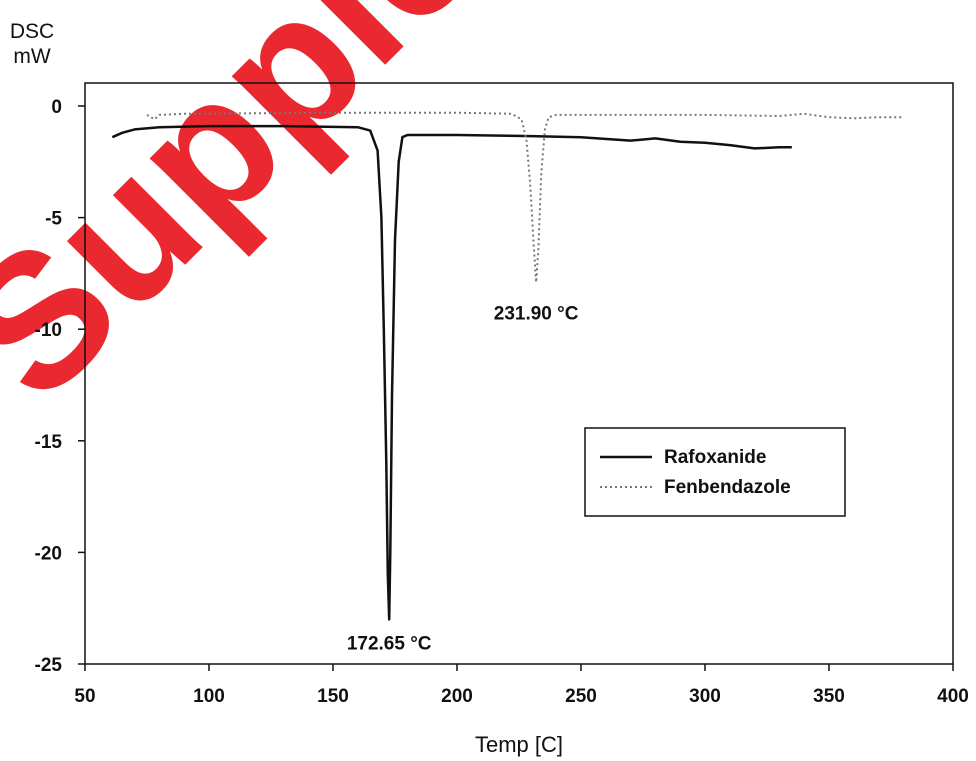 The width and height of the screenshot is (976, 761). Describe the element at coordinates (521, 685) in the screenshot. I see `x-axis-ticks: 50 100 150 200 250 300 350 400` at that location.